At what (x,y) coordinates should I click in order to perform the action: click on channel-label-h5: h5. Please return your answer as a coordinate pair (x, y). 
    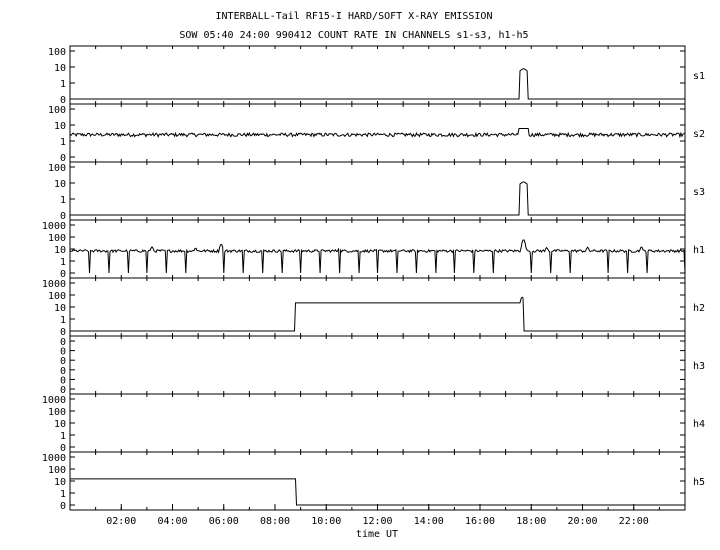
    Looking at the image, I should click on (699, 482).